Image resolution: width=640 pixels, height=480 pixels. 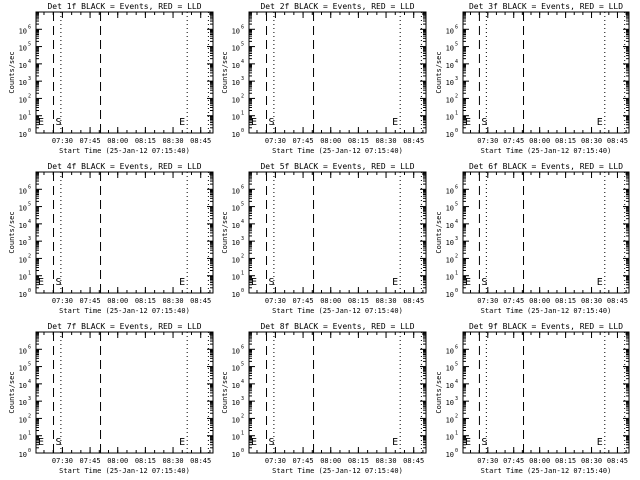 I want to click on start-marker-label: S, so click(x=272, y=122).